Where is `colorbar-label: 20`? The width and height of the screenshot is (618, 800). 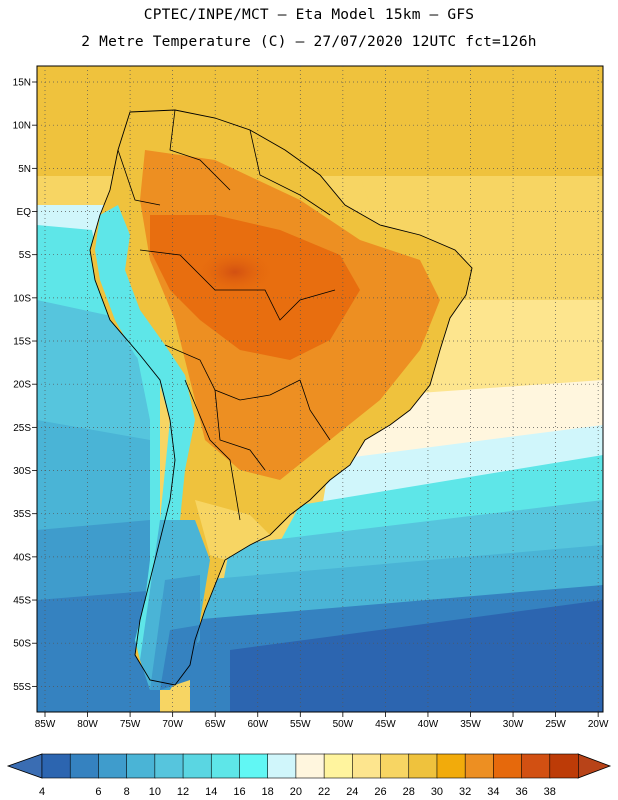 colorbar-label: 20 is located at coordinates (296, 792).